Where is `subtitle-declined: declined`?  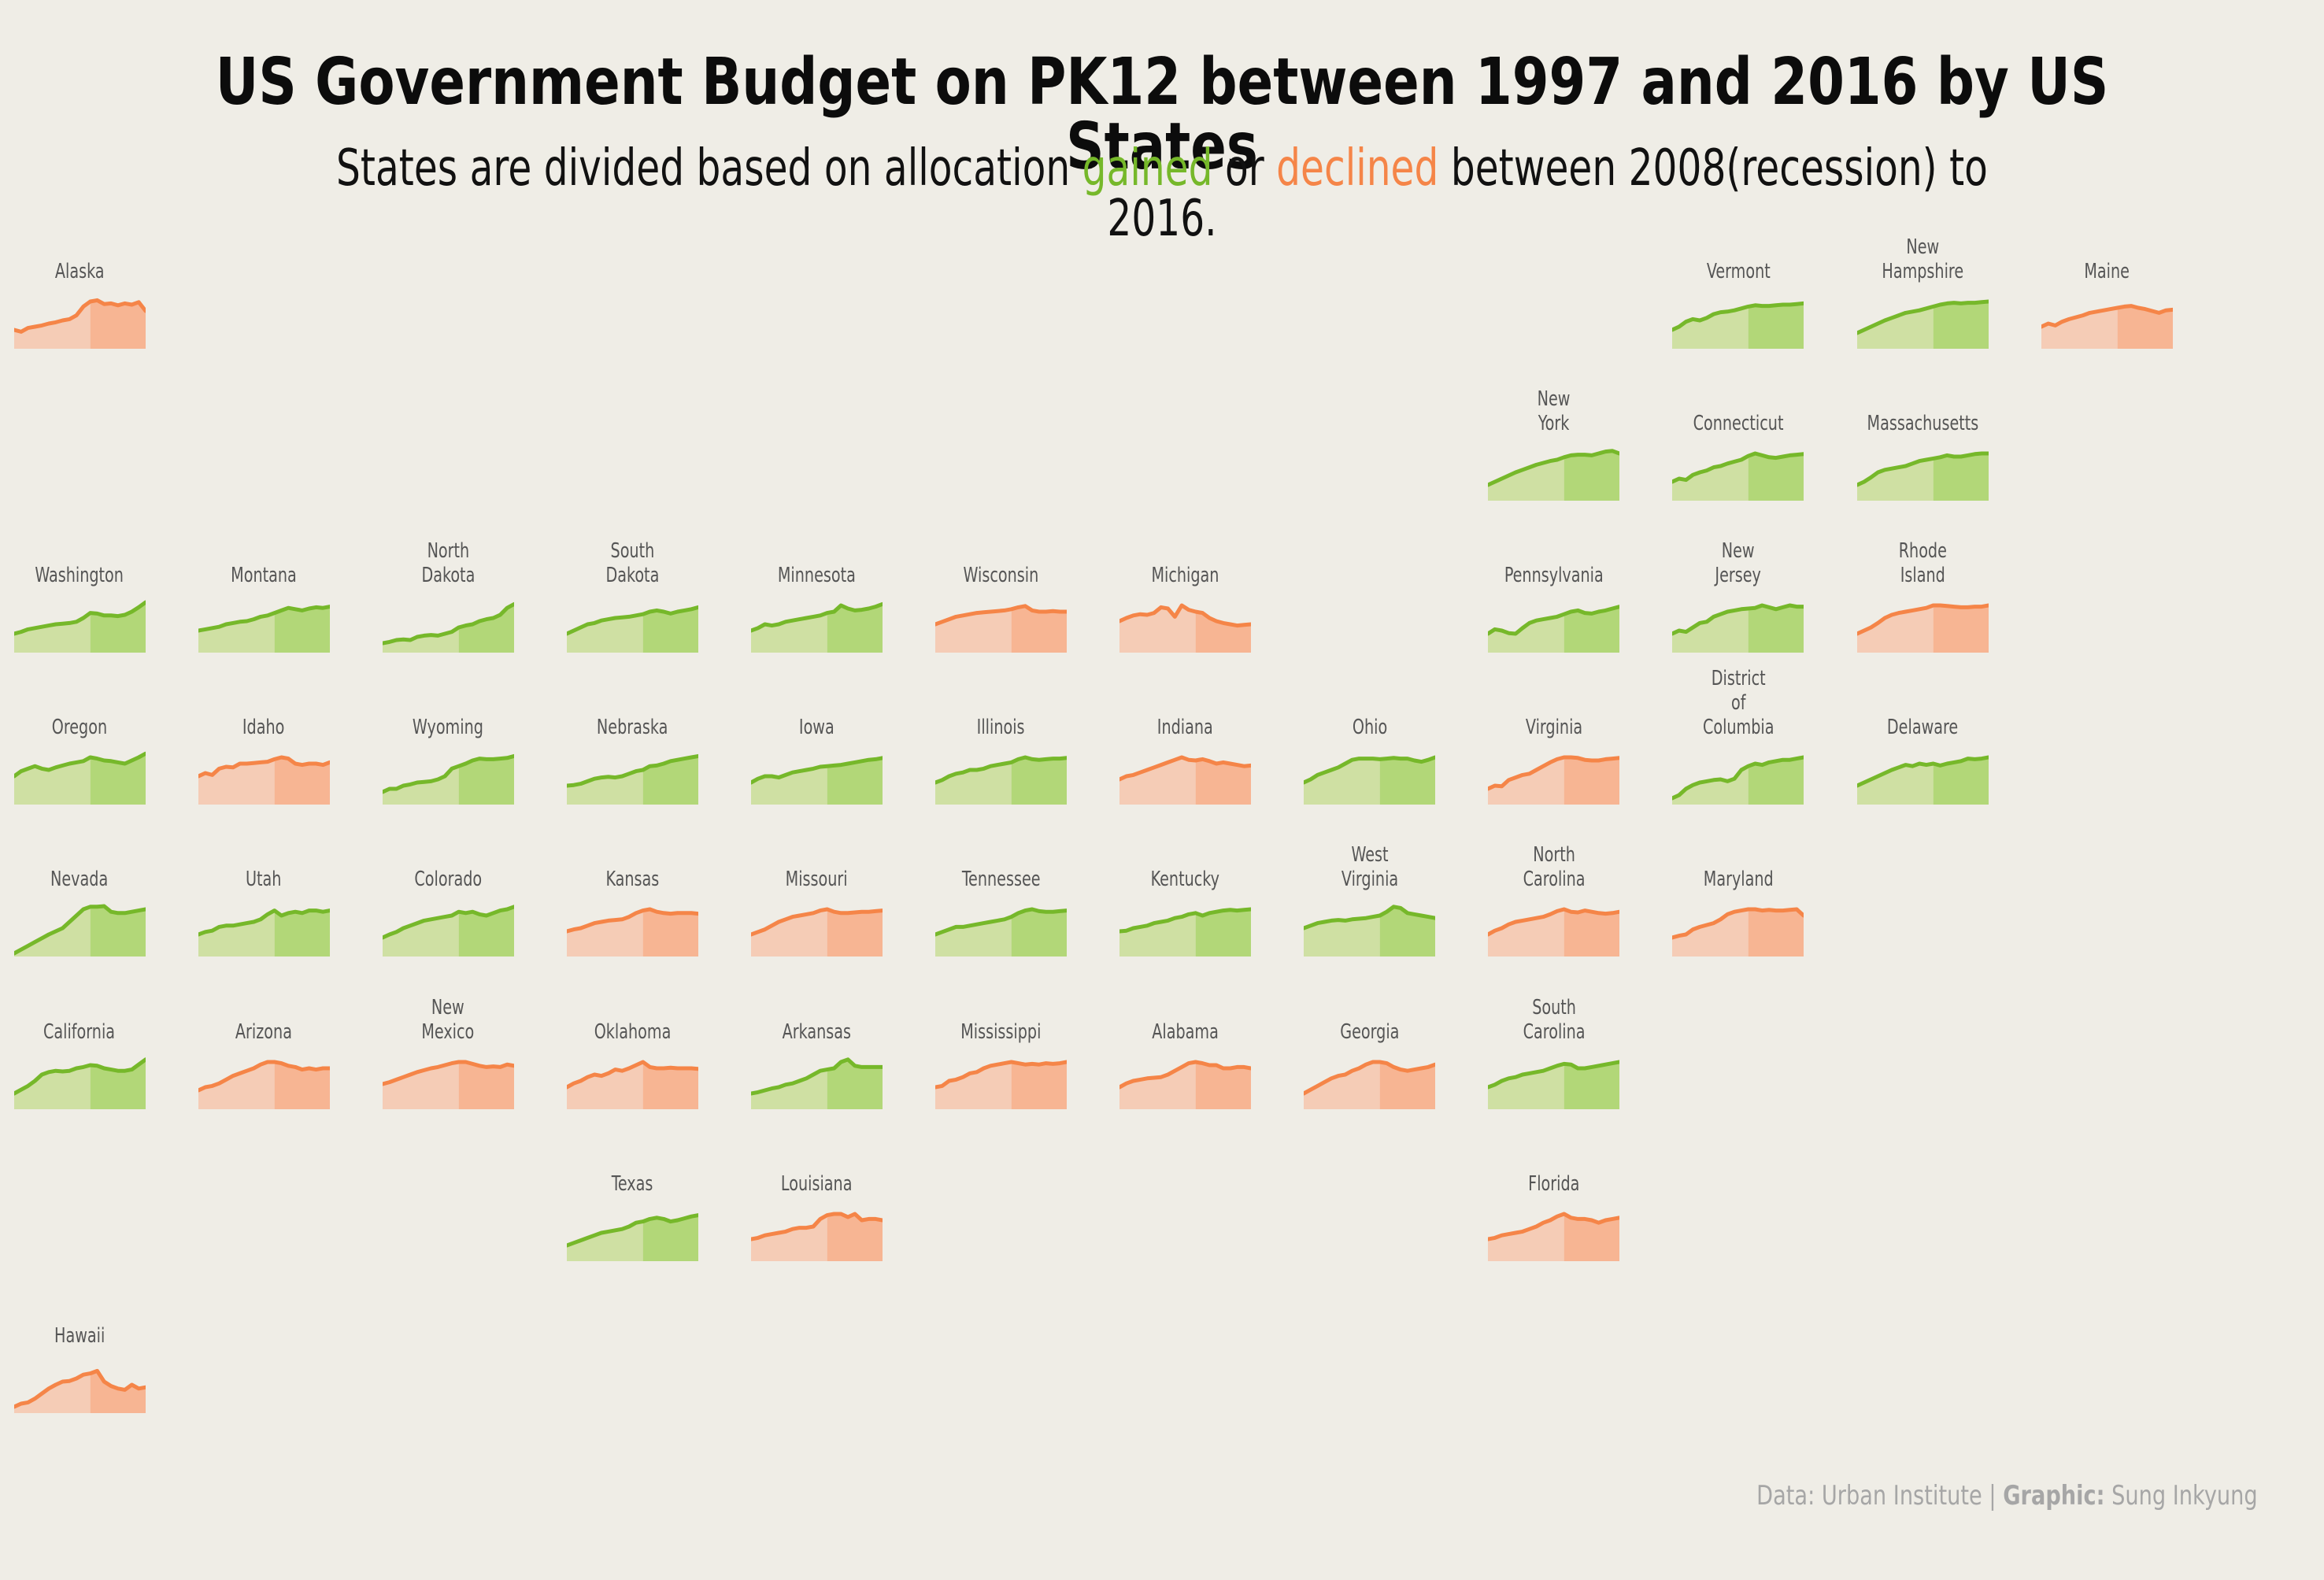
subtitle-declined: declined is located at coordinates (1357, 168).